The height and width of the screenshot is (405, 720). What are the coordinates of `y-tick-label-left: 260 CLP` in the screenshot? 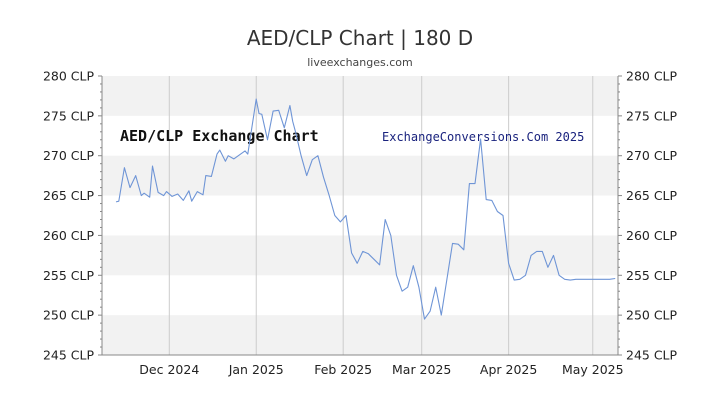 It's located at (69, 235).